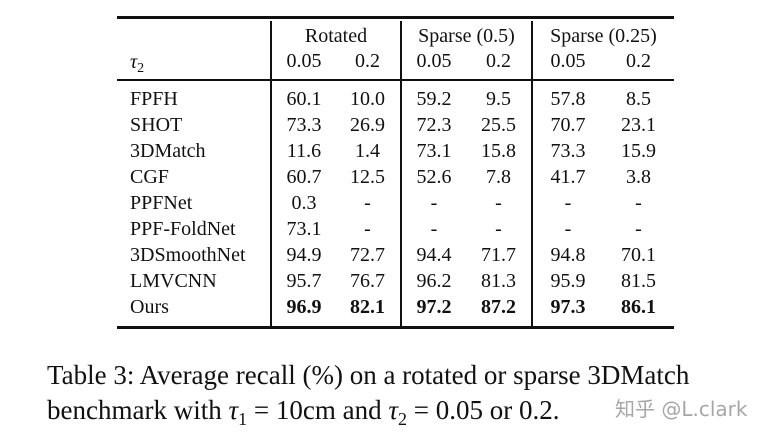  I want to click on table-row-method: 3DSmoothNet, so click(188, 255).